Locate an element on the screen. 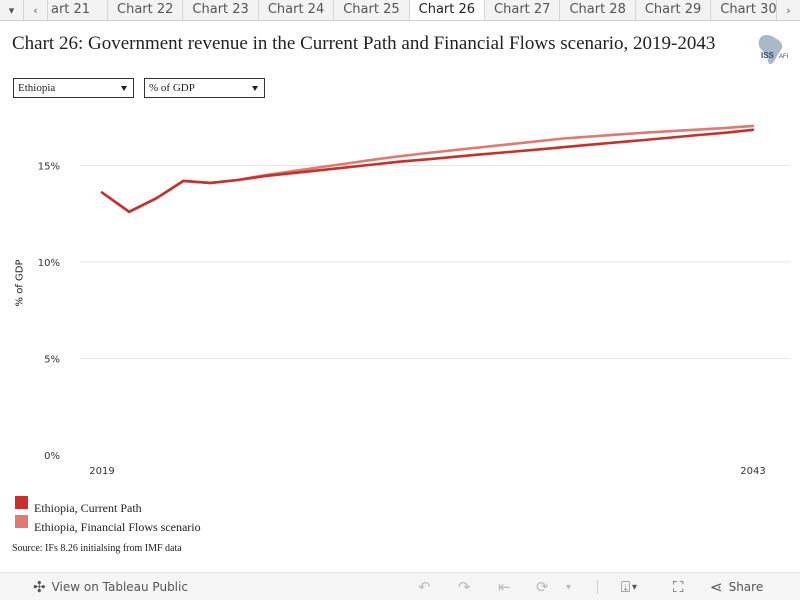 Image resolution: width=800 pixels, height=600 pixels. tab-chart-26: Chart 26 is located at coordinates (447, 10).